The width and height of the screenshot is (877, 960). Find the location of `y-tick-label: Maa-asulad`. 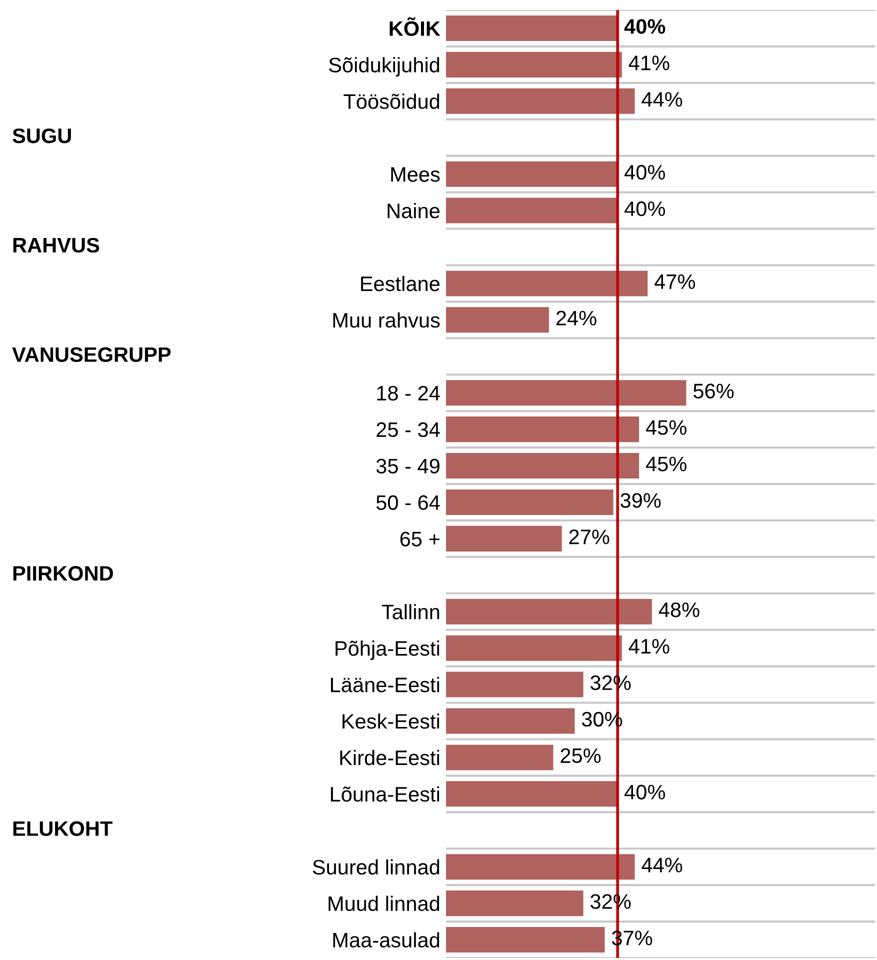

y-tick-label: Maa-asulad is located at coordinates (386, 940).